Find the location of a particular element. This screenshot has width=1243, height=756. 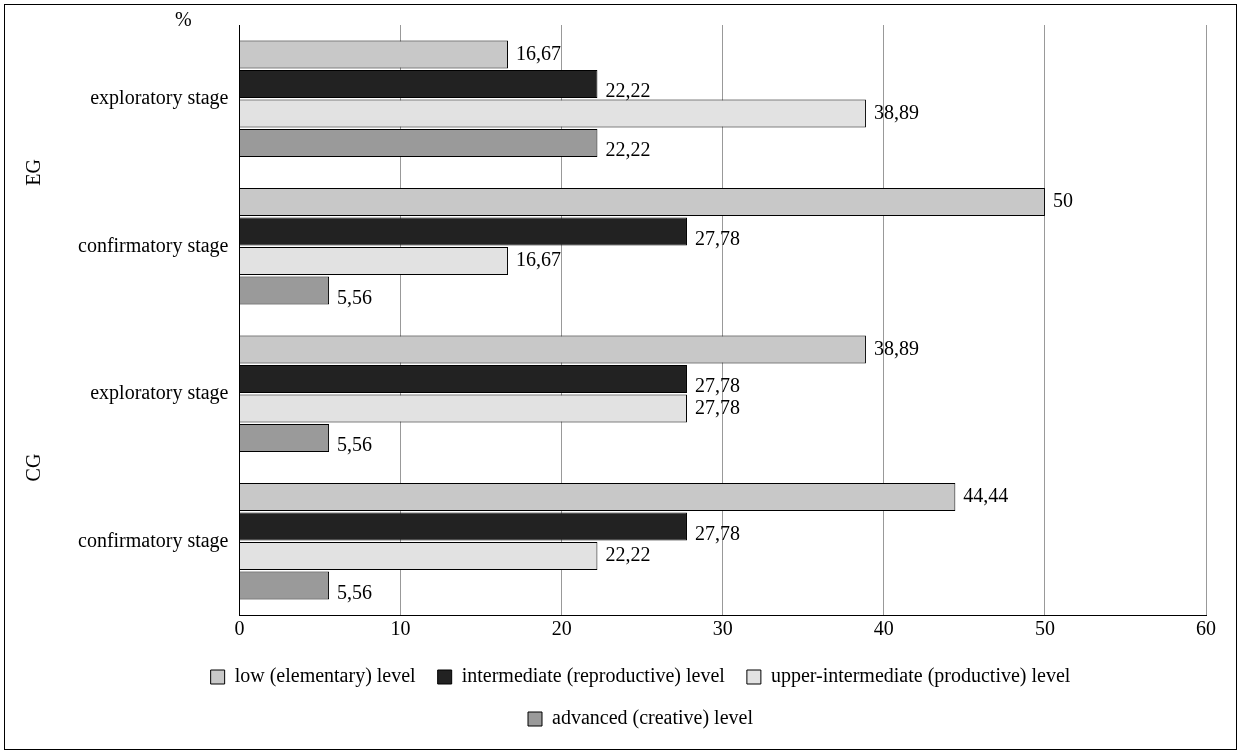

data-label: 44,44 is located at coordinates (986, 495).